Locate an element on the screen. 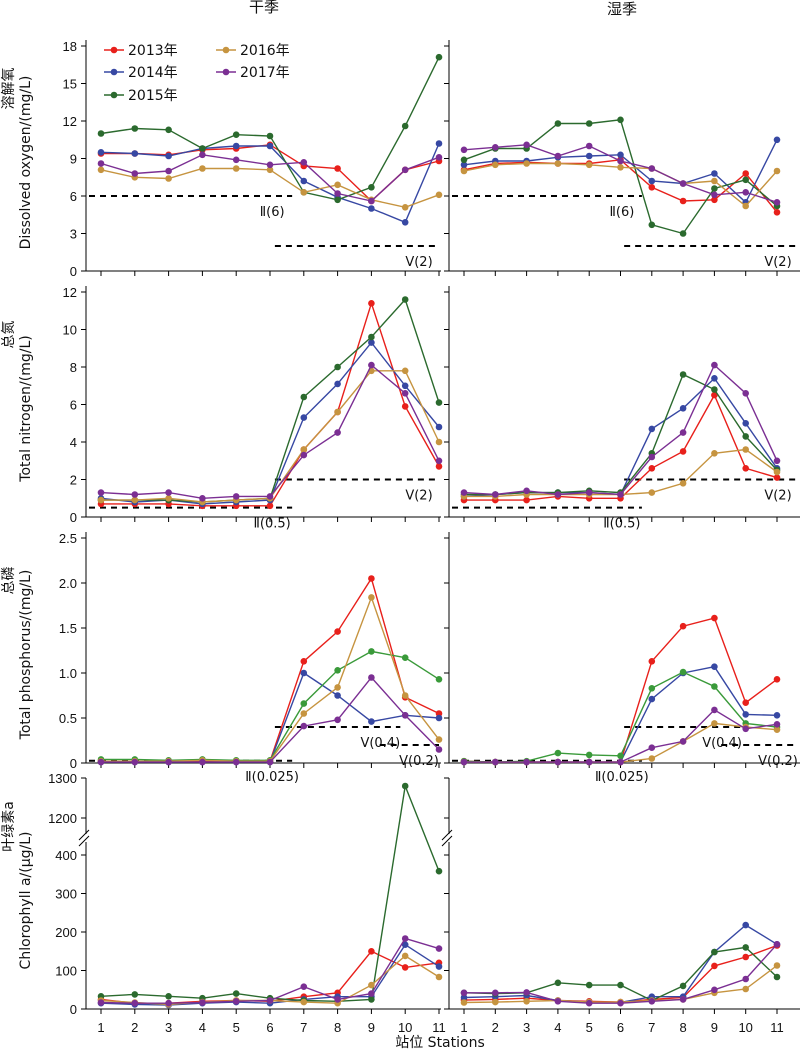 This screenshot has width=800, height=1053. series-line-2017 is located at coordinates (620, 429).